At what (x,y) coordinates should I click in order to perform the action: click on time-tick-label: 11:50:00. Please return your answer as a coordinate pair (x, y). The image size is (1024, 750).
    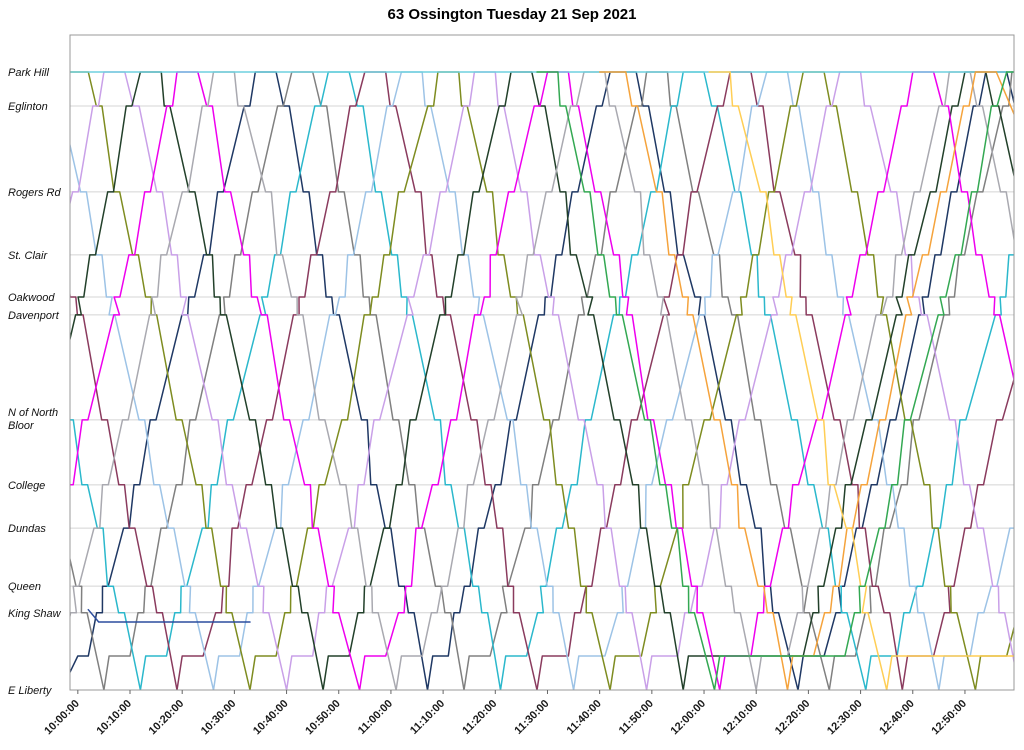
    Looking at the image, I should click on (636, 717).